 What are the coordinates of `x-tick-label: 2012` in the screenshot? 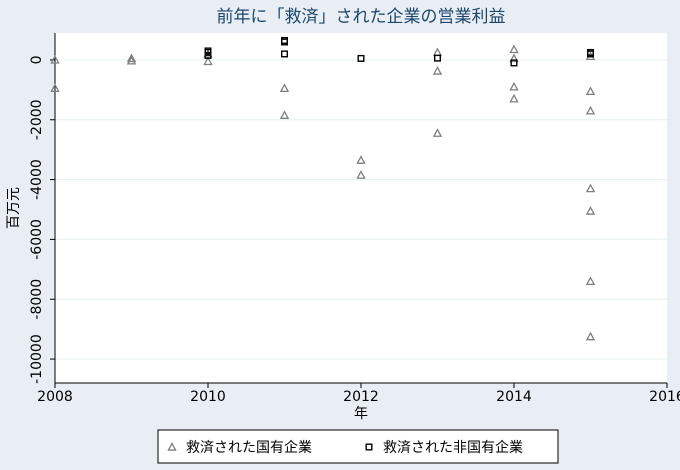 It's located at (361, 397).